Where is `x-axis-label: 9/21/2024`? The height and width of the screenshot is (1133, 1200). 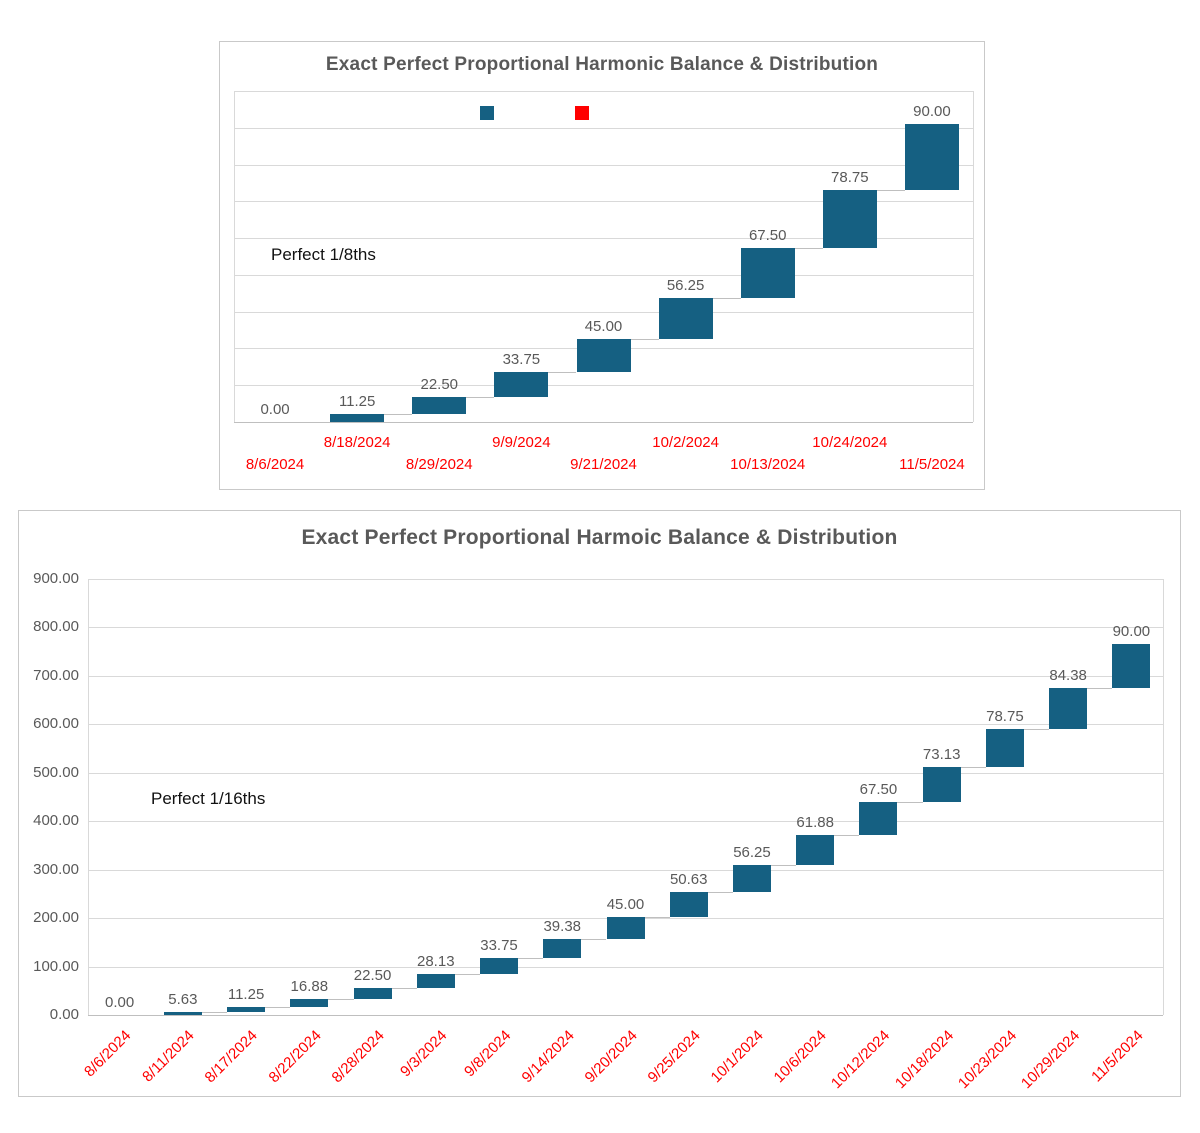 x-axis-label: 9/21/2024 is located at coordinates (603, 464).